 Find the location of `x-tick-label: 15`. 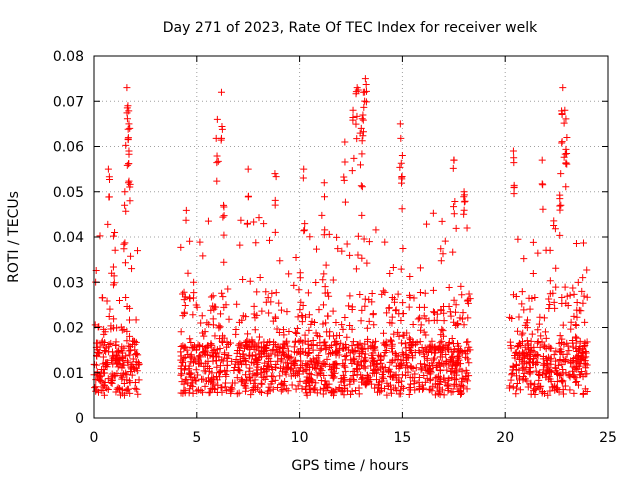

x-tick-label: 15 is located at coordinates (402, 438).